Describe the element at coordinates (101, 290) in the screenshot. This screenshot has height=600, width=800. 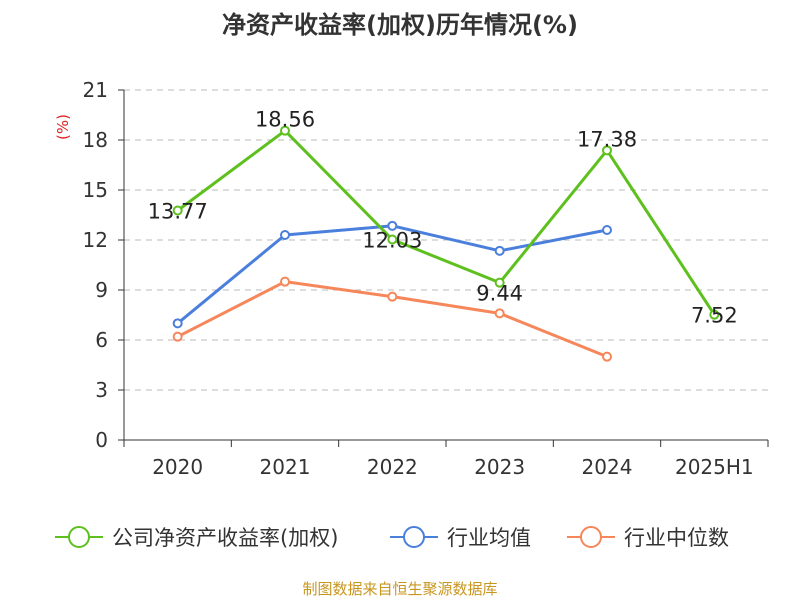
I see `y-tick-label: 9` at that location.